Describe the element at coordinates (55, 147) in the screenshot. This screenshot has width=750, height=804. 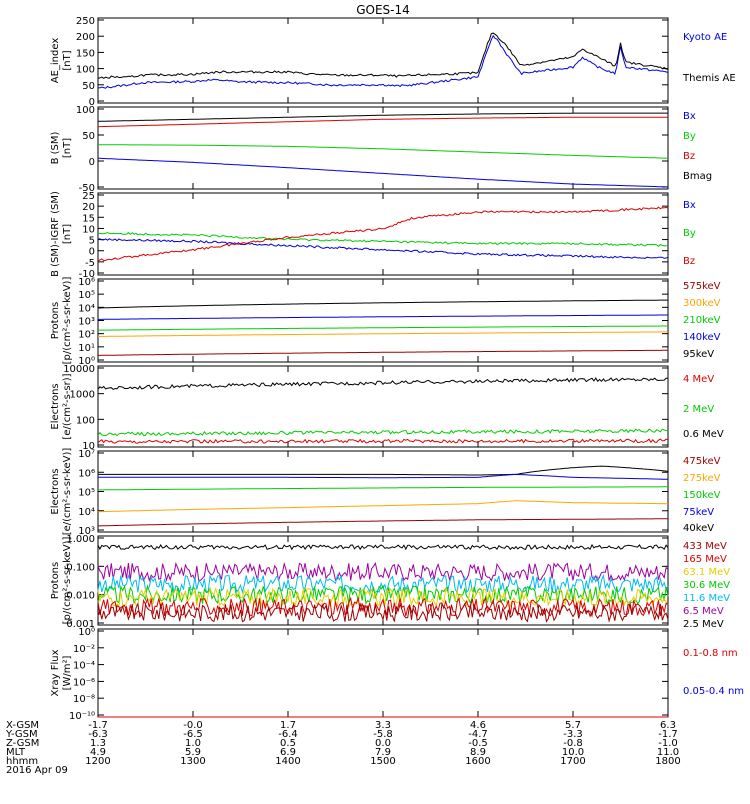
I see `y-axis-label-line: B (SM)` at that location.